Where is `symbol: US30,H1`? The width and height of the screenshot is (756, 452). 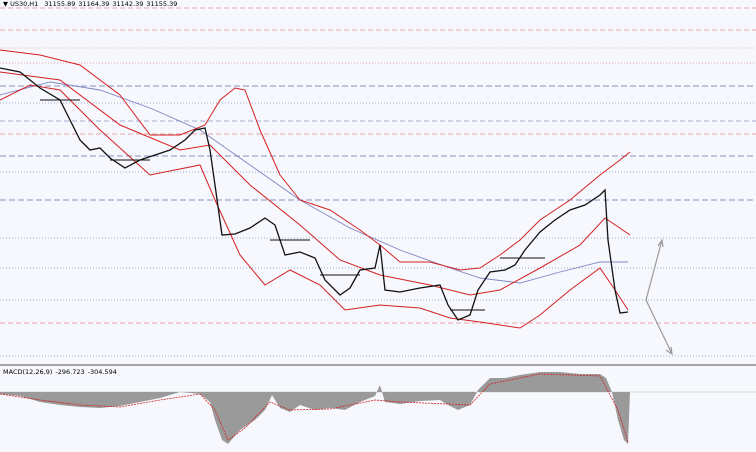 symbol: US30,H1 is located at coordinates (24, 4).